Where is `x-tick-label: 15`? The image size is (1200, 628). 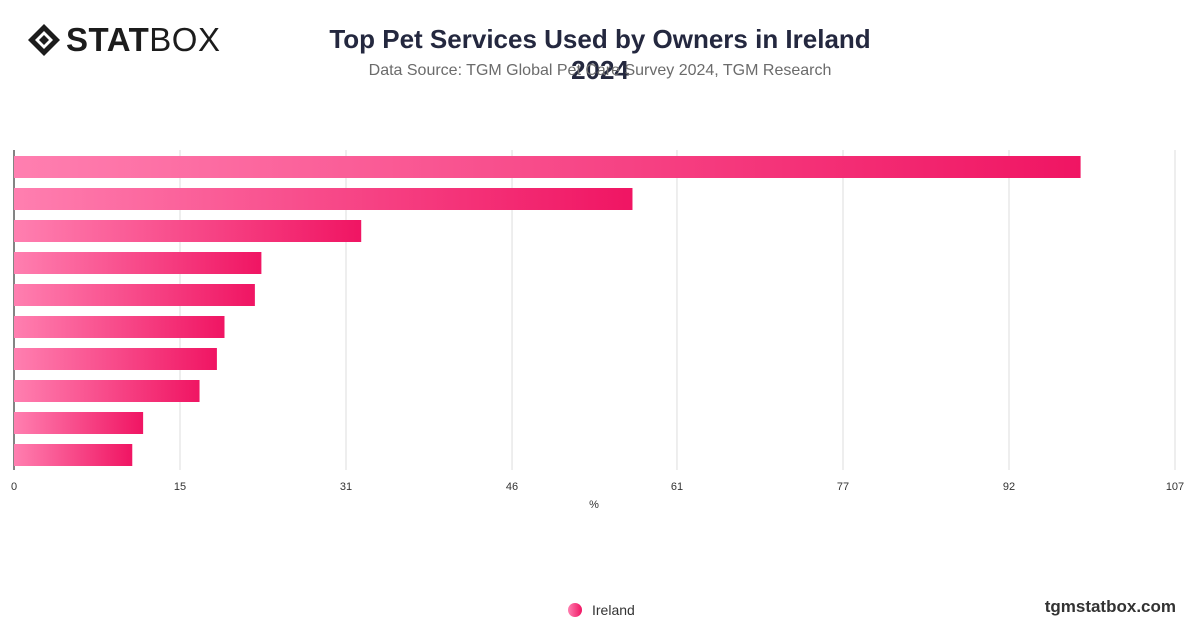
x-tick-label: 15 is located at coordinates (180, 487).